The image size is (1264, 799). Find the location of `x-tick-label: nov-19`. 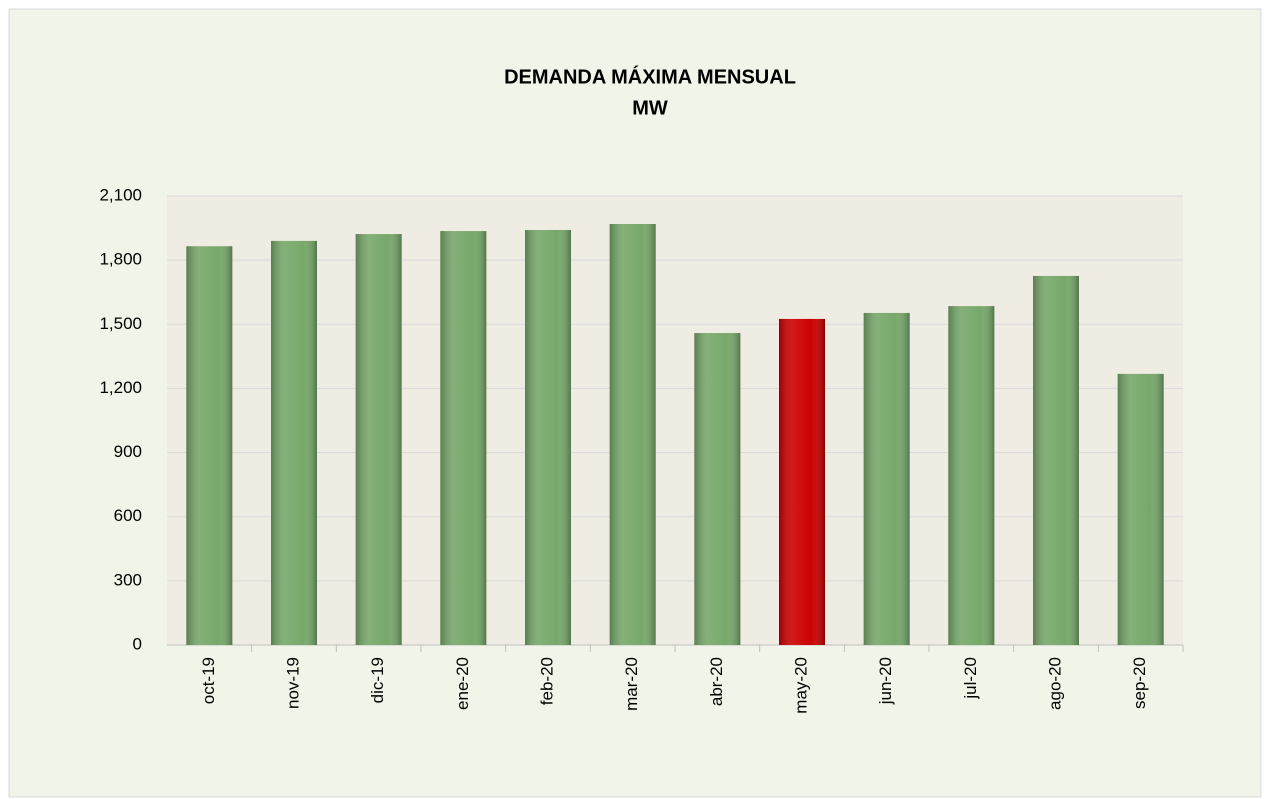

x-tick-label: nov-19 is located at coordinates (292, 683).